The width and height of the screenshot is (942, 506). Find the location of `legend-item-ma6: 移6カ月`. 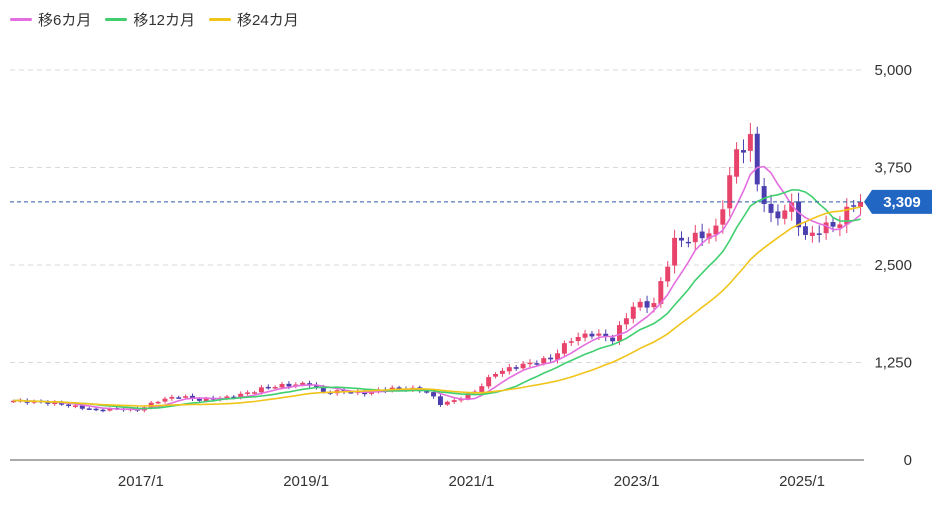

legend-item-ma6: 移6カ月 is located at coordinates (50, 19).